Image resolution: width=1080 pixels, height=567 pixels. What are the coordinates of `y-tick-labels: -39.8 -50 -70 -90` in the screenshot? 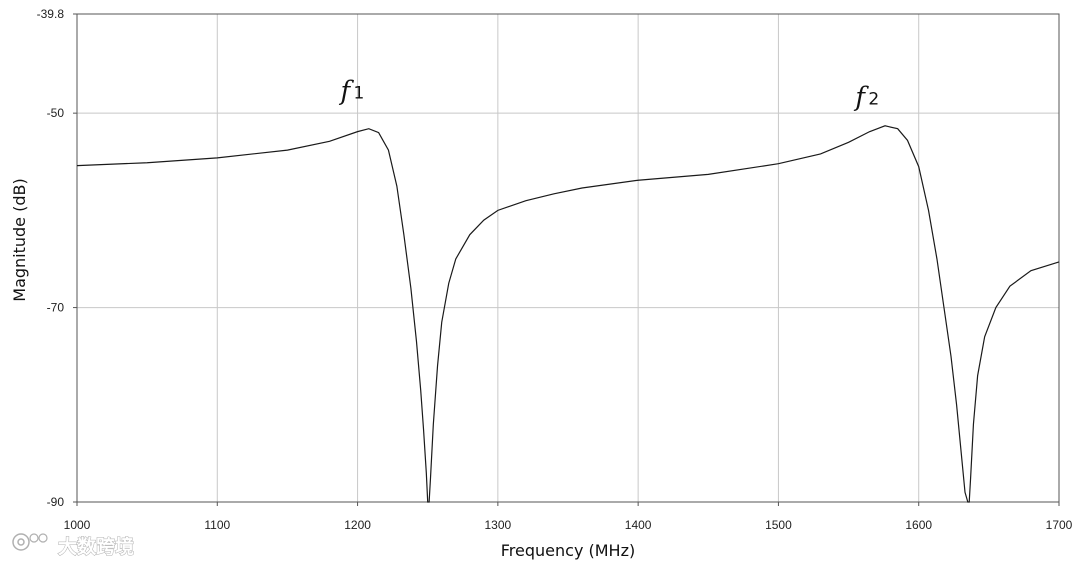 It's located at (51, 258).